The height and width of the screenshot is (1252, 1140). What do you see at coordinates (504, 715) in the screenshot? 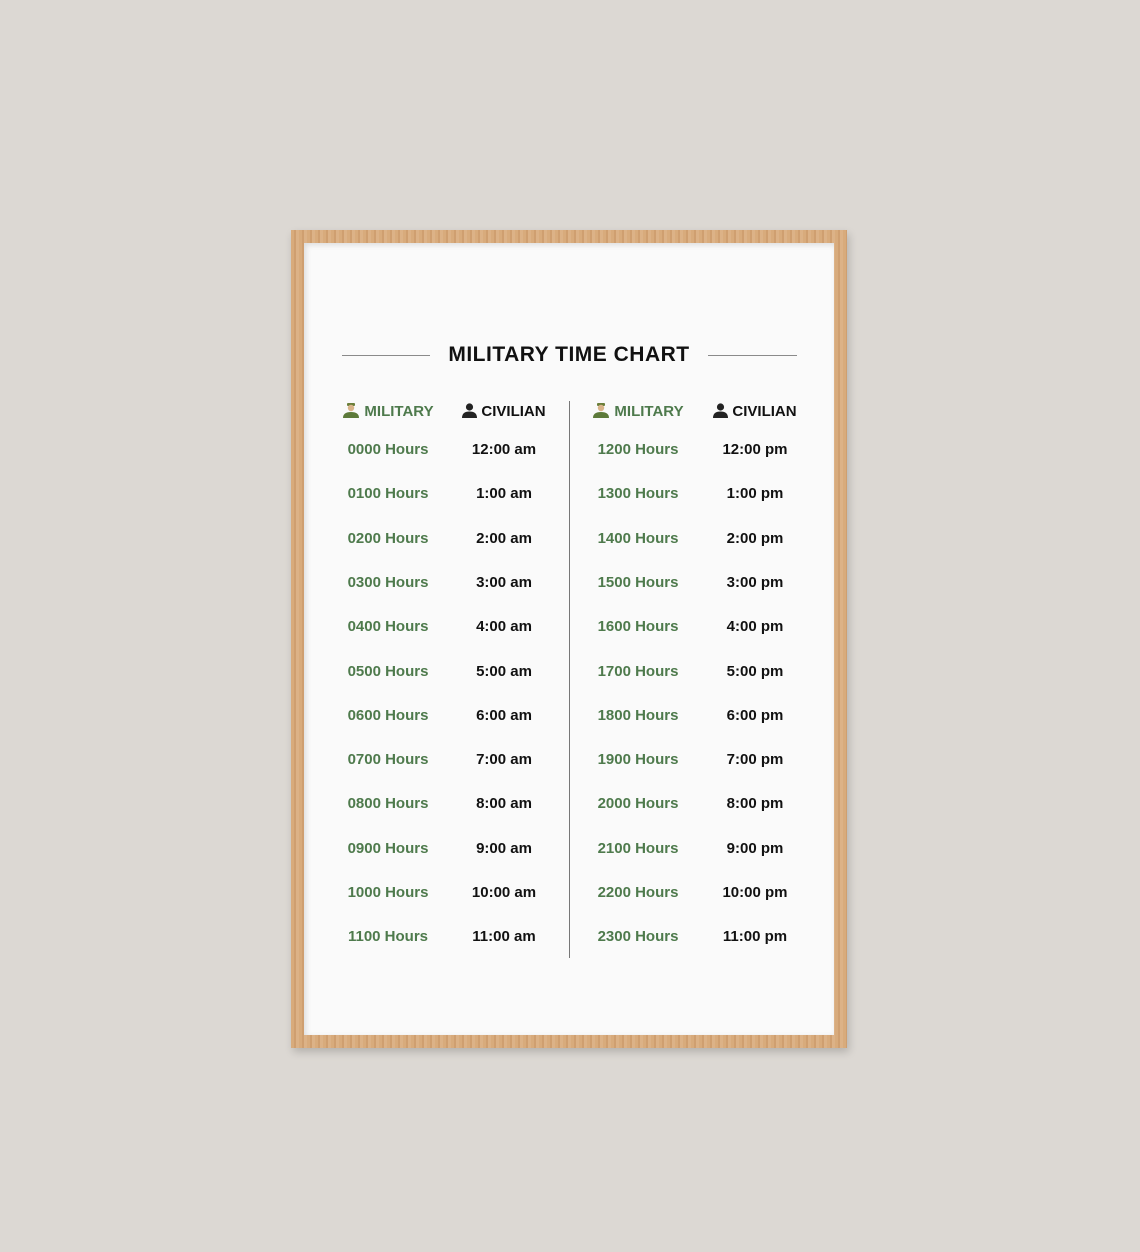
I see `civilian-time-cell: 6:00 am` at bounding box center [504, 715].